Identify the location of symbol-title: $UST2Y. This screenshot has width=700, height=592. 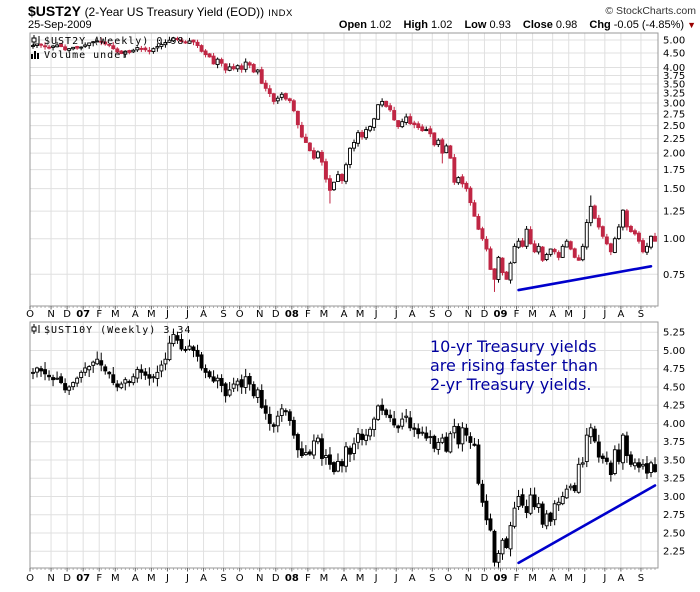
(54, 11).